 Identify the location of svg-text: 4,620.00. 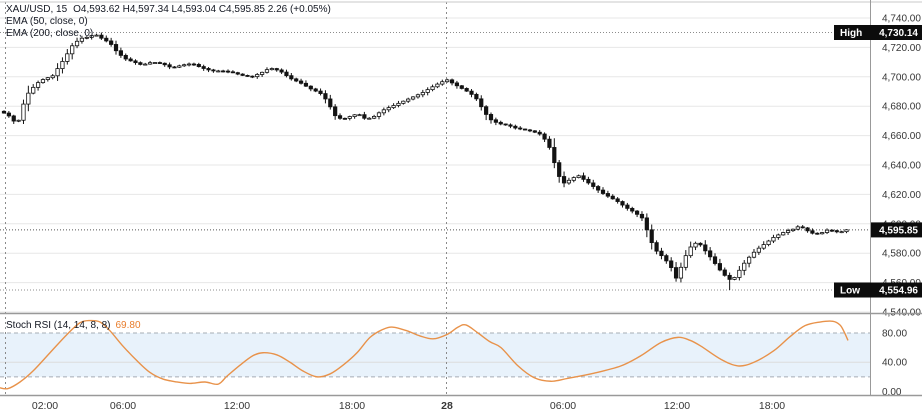
(901, 195).